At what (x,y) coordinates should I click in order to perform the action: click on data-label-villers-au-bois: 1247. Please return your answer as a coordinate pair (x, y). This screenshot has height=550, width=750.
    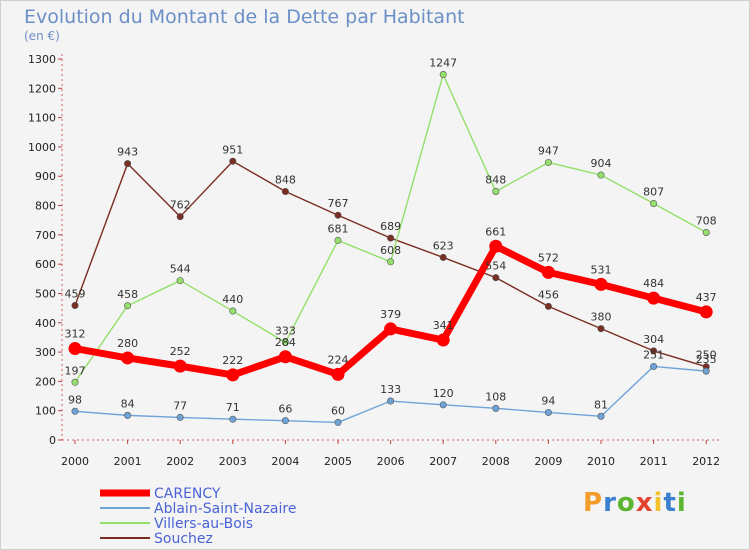
    Looking at the image, I should click on (443, 63).